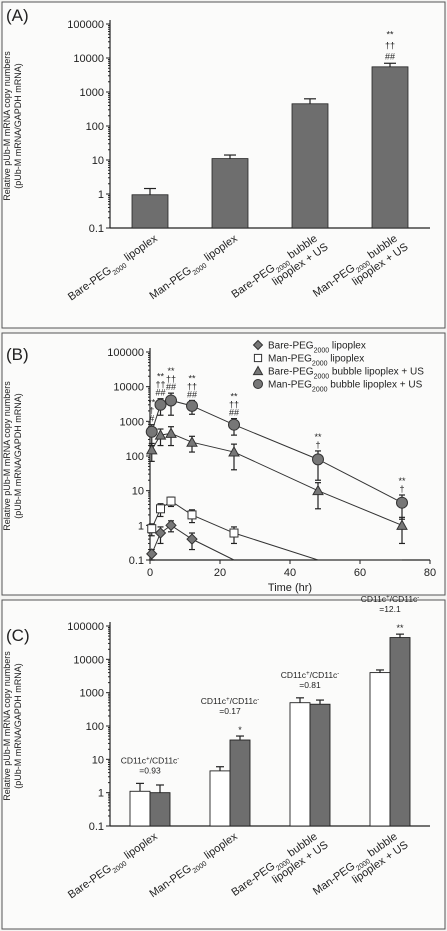  I want to click on legend-entry: Man-PEG2000 lipoplex, so click(316, 361).